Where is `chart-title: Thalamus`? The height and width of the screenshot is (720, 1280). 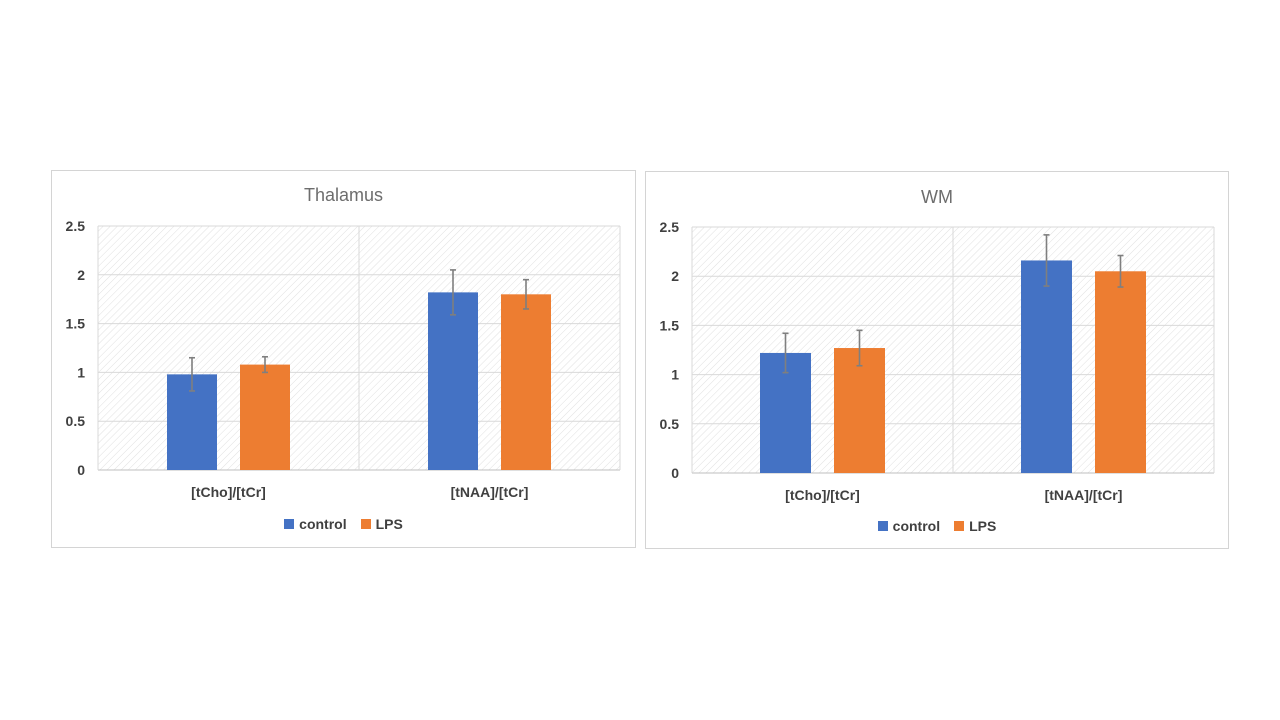 chart-title: Thalamus is located at coordinates (343, 195).